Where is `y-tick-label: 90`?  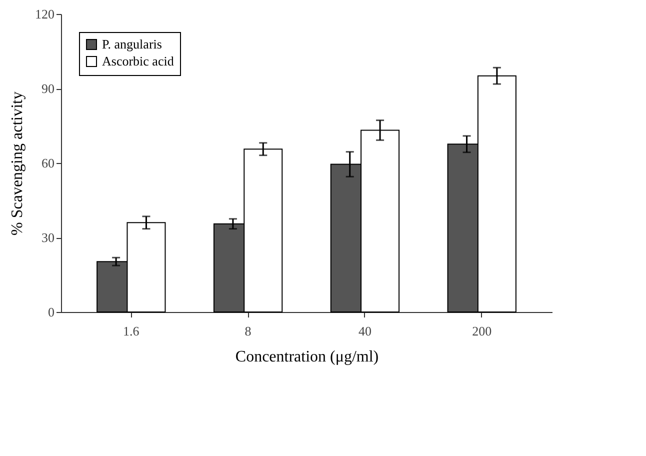 y-tick-label: 90 is located at coordinates (48, 88).